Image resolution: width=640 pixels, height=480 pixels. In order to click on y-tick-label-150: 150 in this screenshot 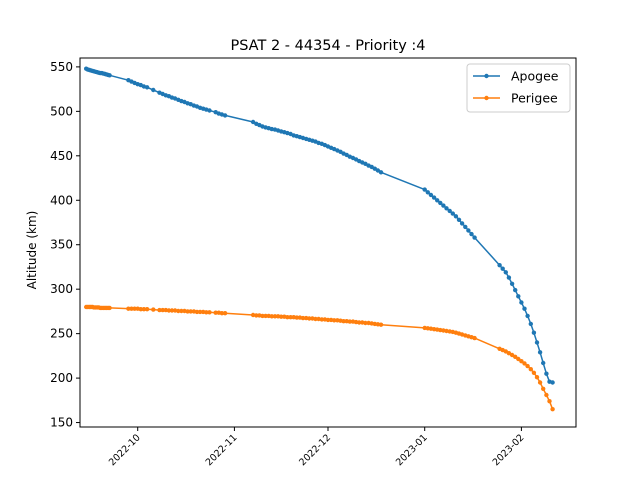, I will do `click(61, 423)`.